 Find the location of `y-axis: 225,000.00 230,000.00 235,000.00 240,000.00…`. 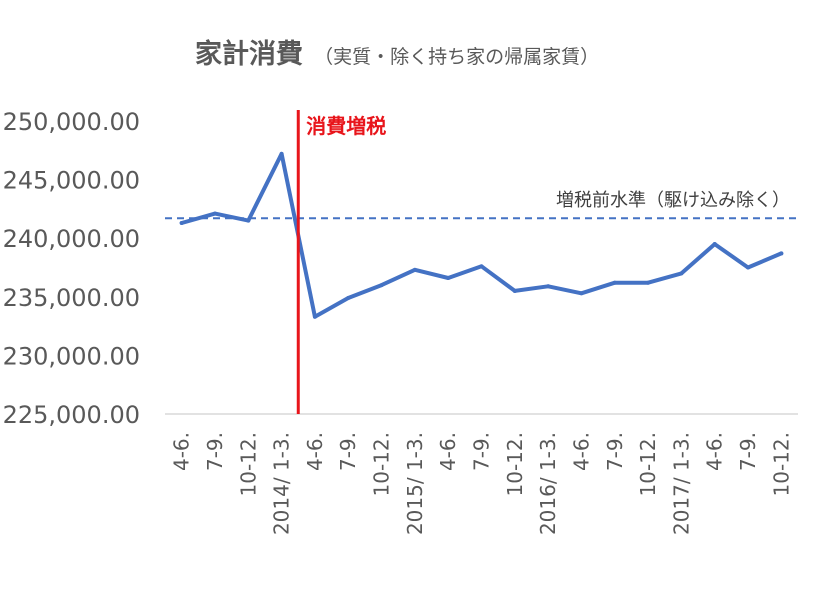

y-axis: 225,000.00 230,000.00 235,000.00 240,000.00… is located at coordinates (71, 268).